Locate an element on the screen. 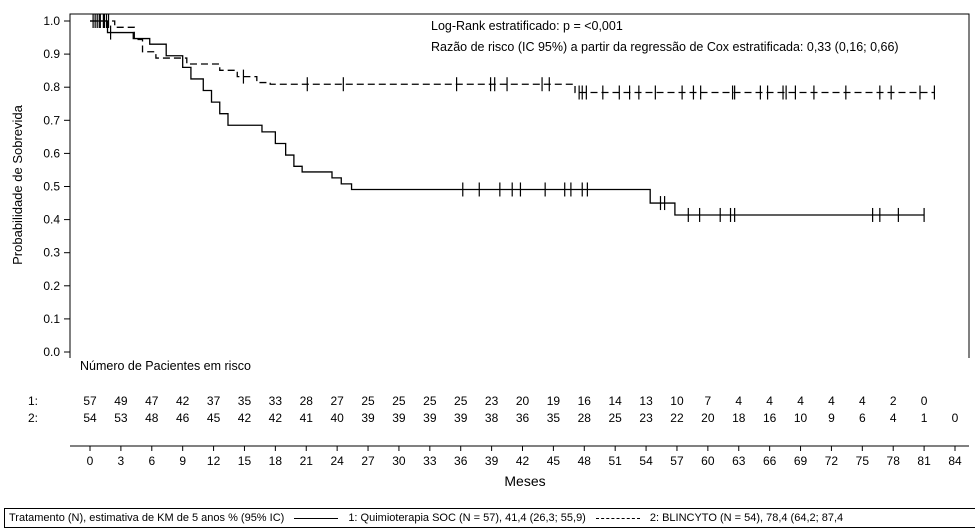  risk-count: 2 is located at coordinates (893, 401).